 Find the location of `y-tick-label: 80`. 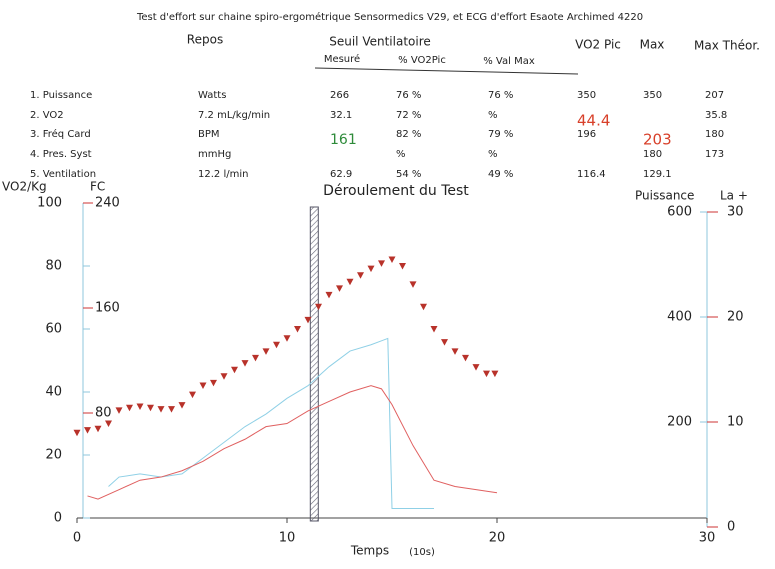

y-tick-label: 80 is located at coordinates (53, 266).